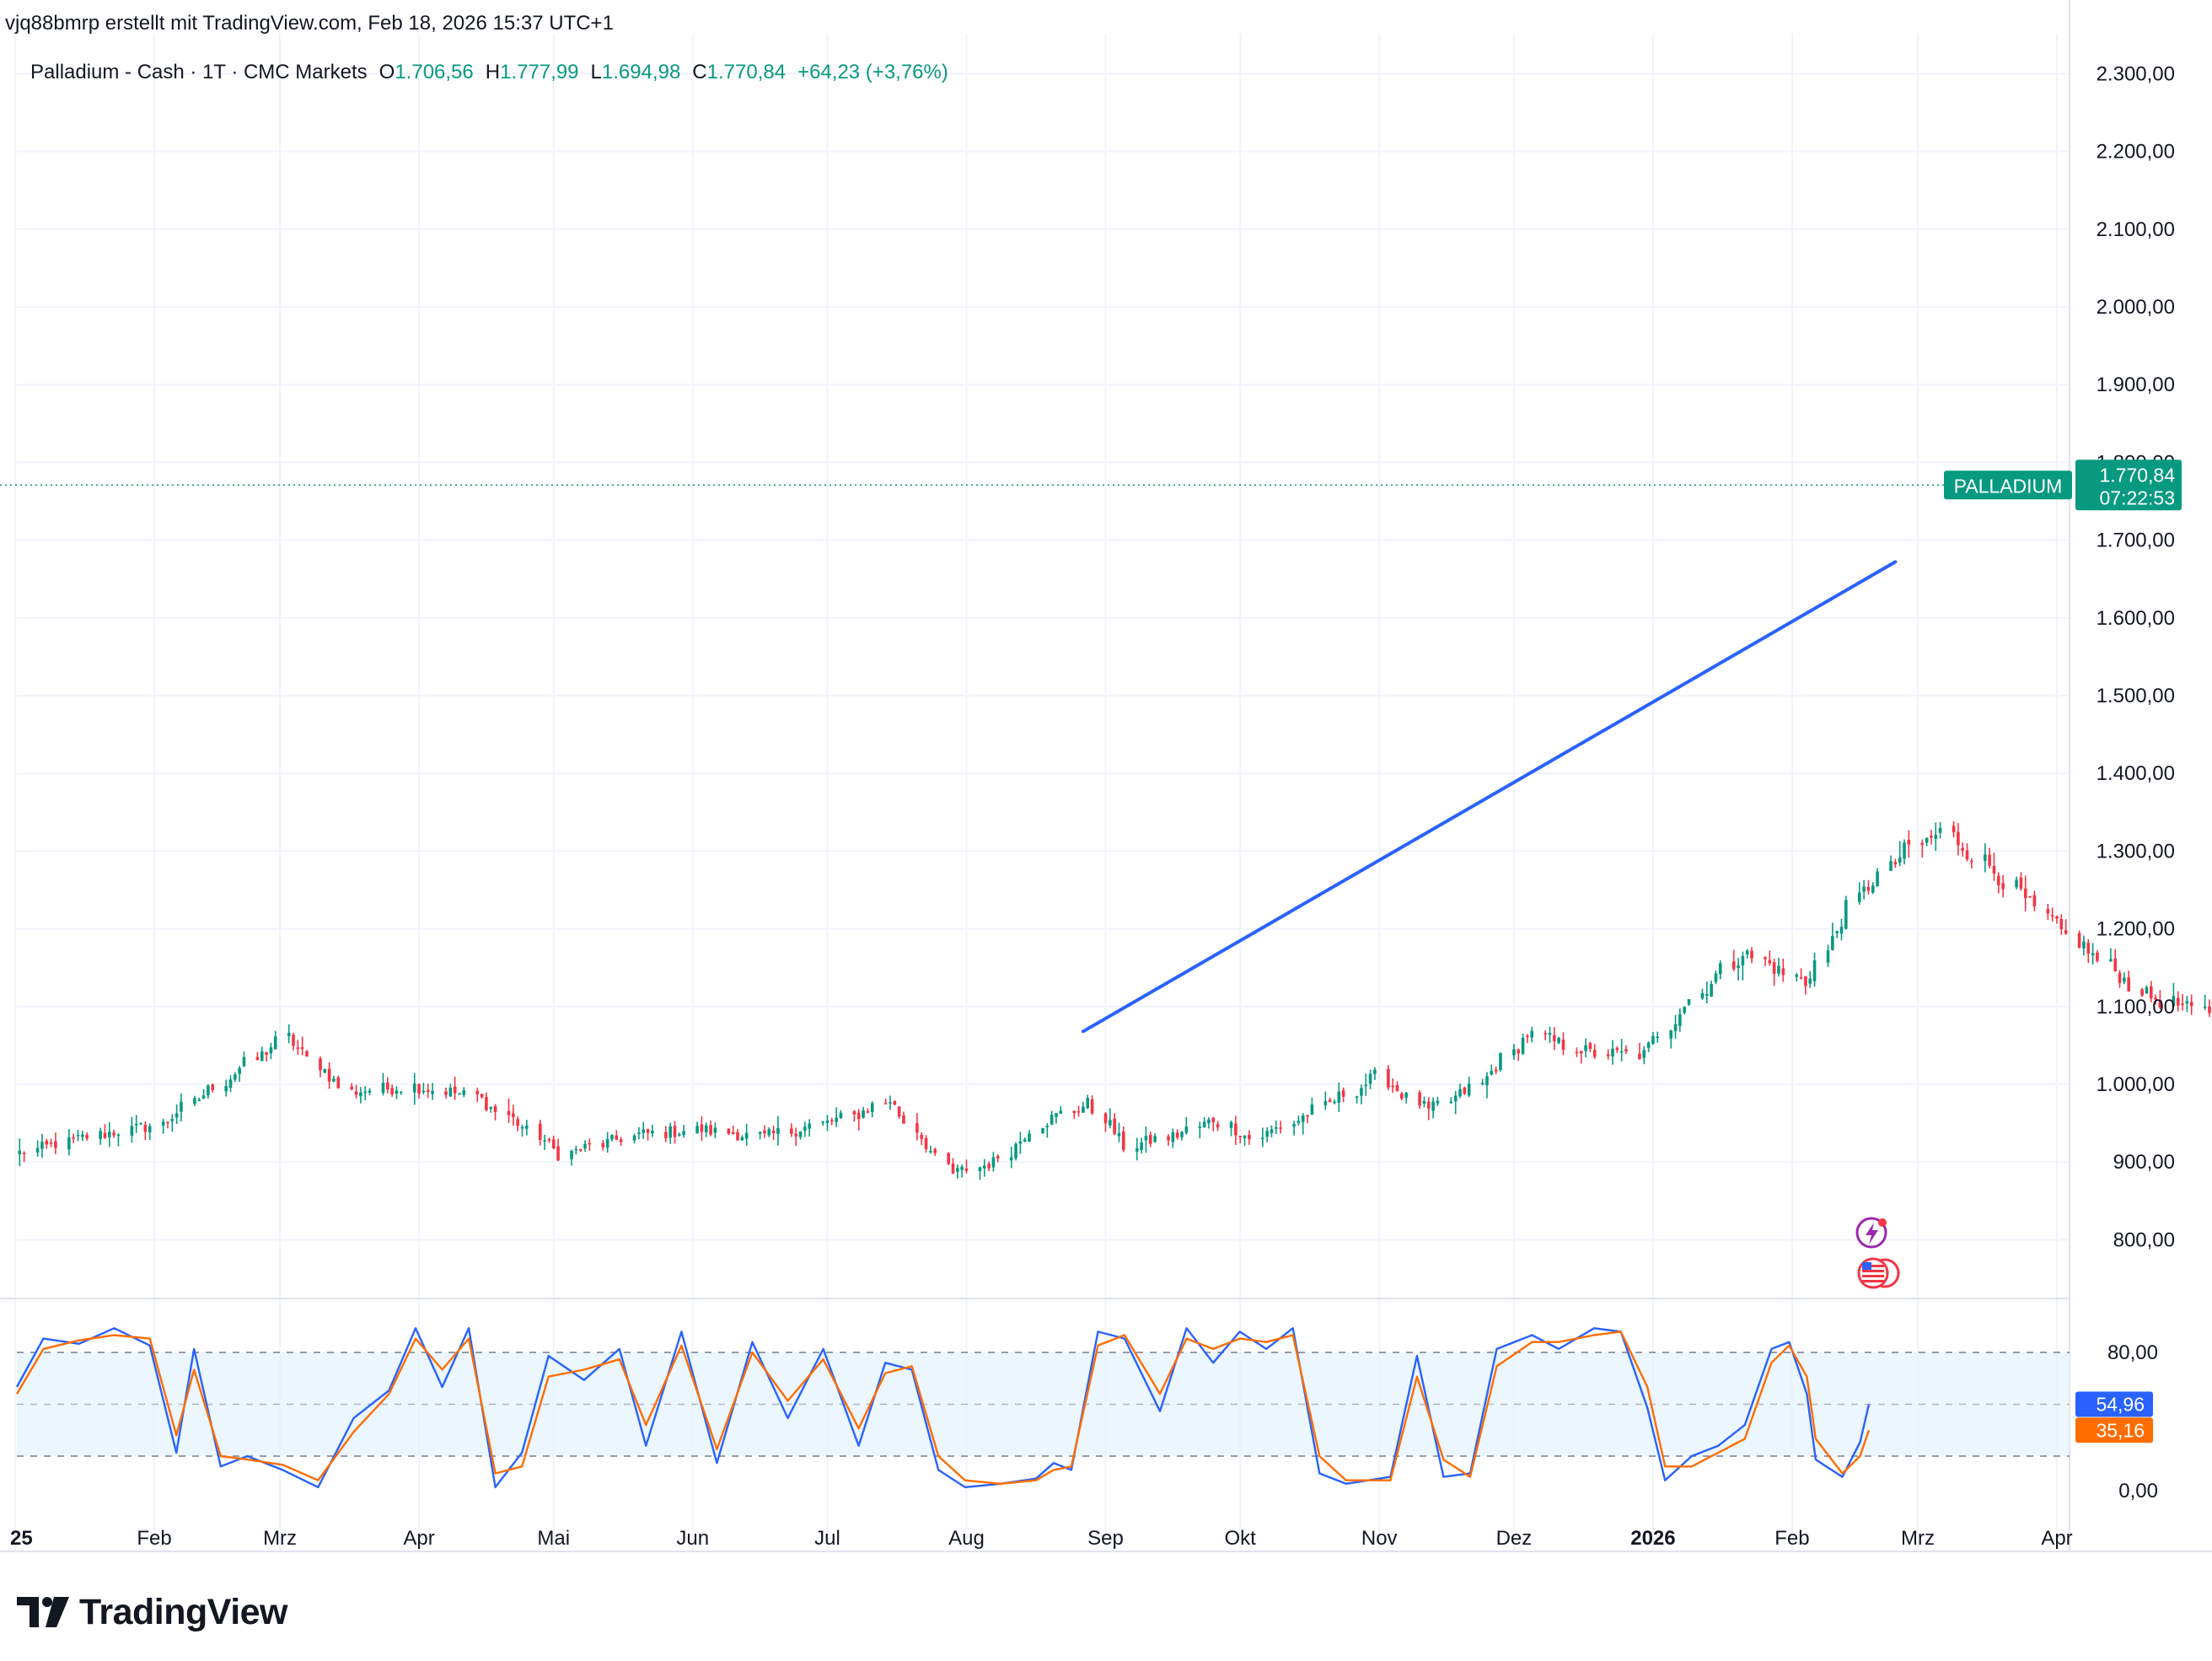  What do you see at coordinates (2137, 497) in the screenshot?
I see `price-tag-countdown: 07:22:53` at bounding box center [2137, 497].